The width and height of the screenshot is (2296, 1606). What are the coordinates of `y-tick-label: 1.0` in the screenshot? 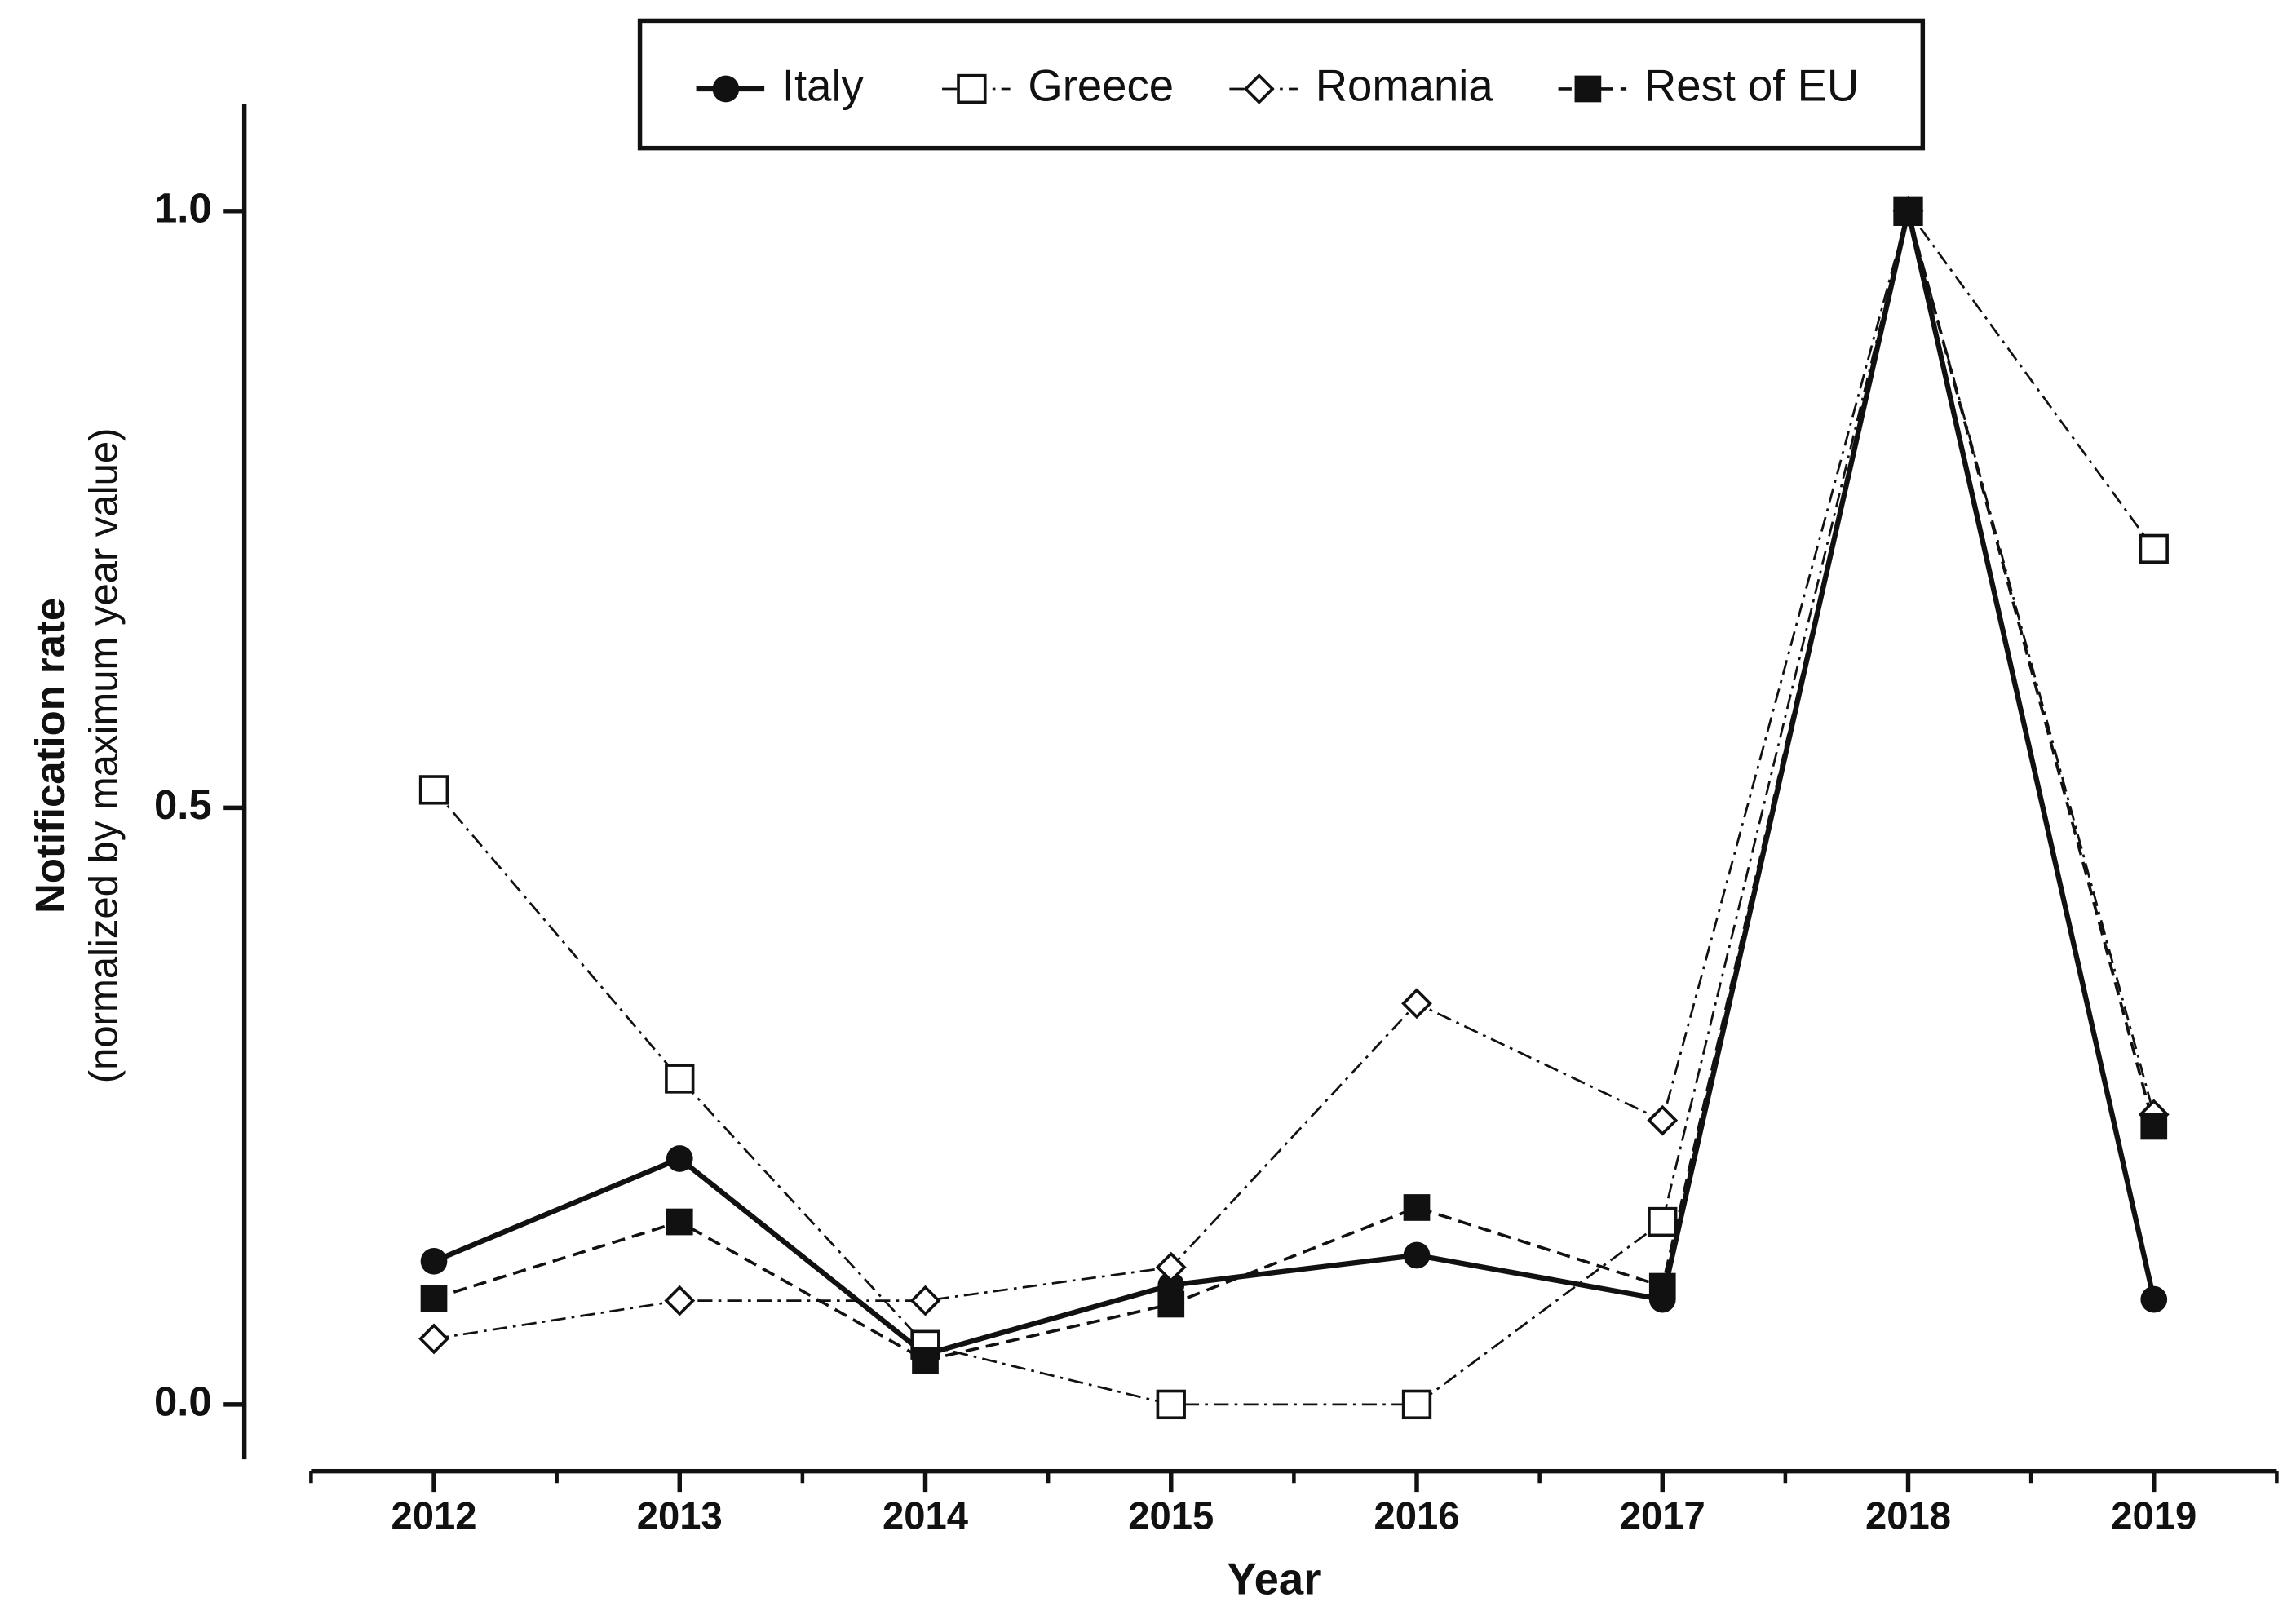 It's located at (183, 207).